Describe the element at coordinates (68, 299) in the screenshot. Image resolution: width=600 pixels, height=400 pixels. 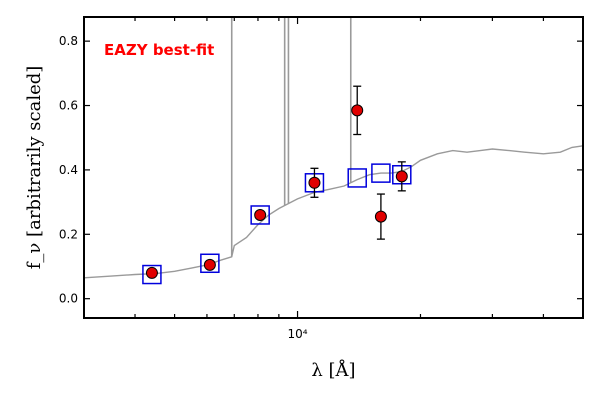
I see `y-tick-label: 0.0` at that location.